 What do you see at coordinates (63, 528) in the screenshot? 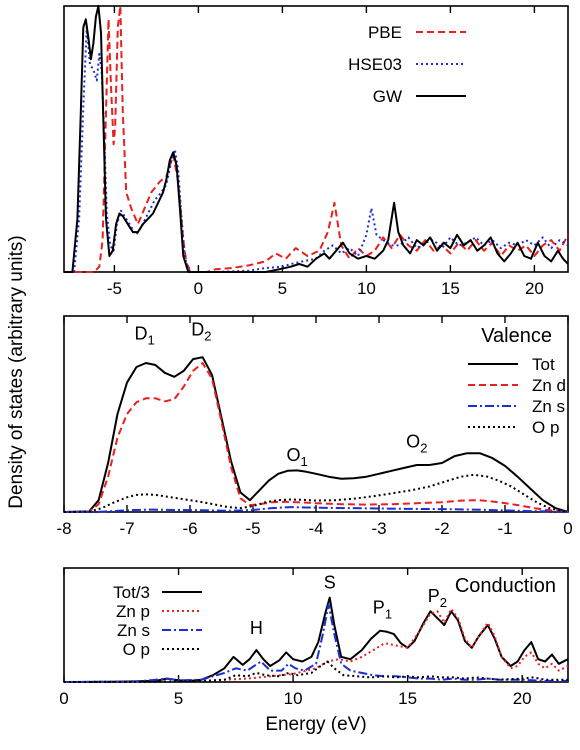
I see `x-tick-label: -8` at bounding box center [63, 528].